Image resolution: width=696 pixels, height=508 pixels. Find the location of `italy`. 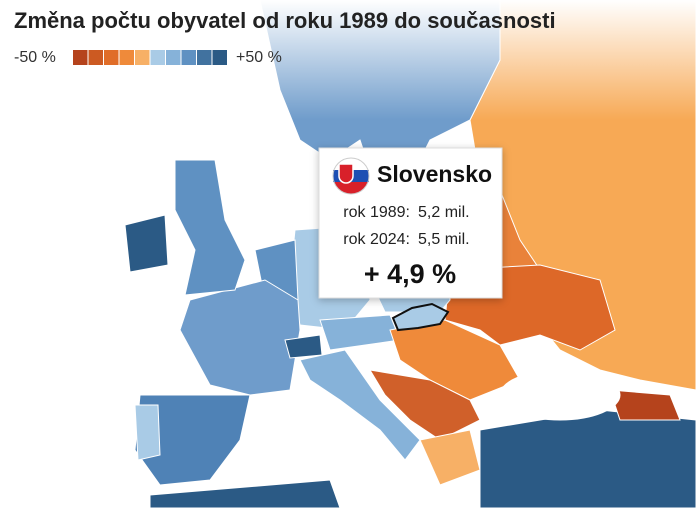

italy is located at coordinates (360, 405).